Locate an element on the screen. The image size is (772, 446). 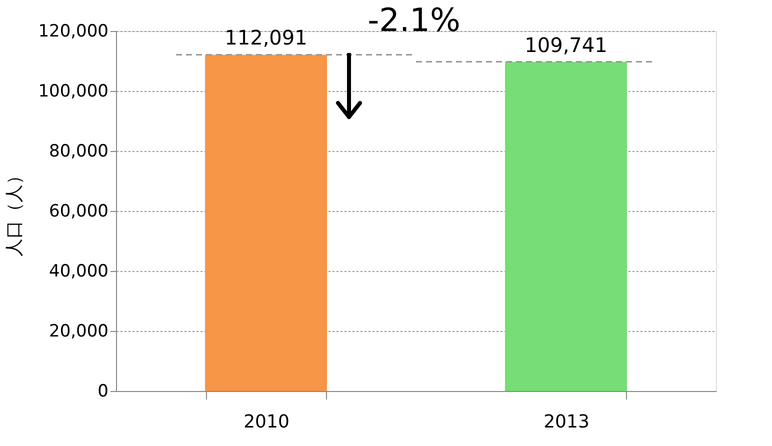
y-tick-label: 80,000 is located at coordinates (78, 152).